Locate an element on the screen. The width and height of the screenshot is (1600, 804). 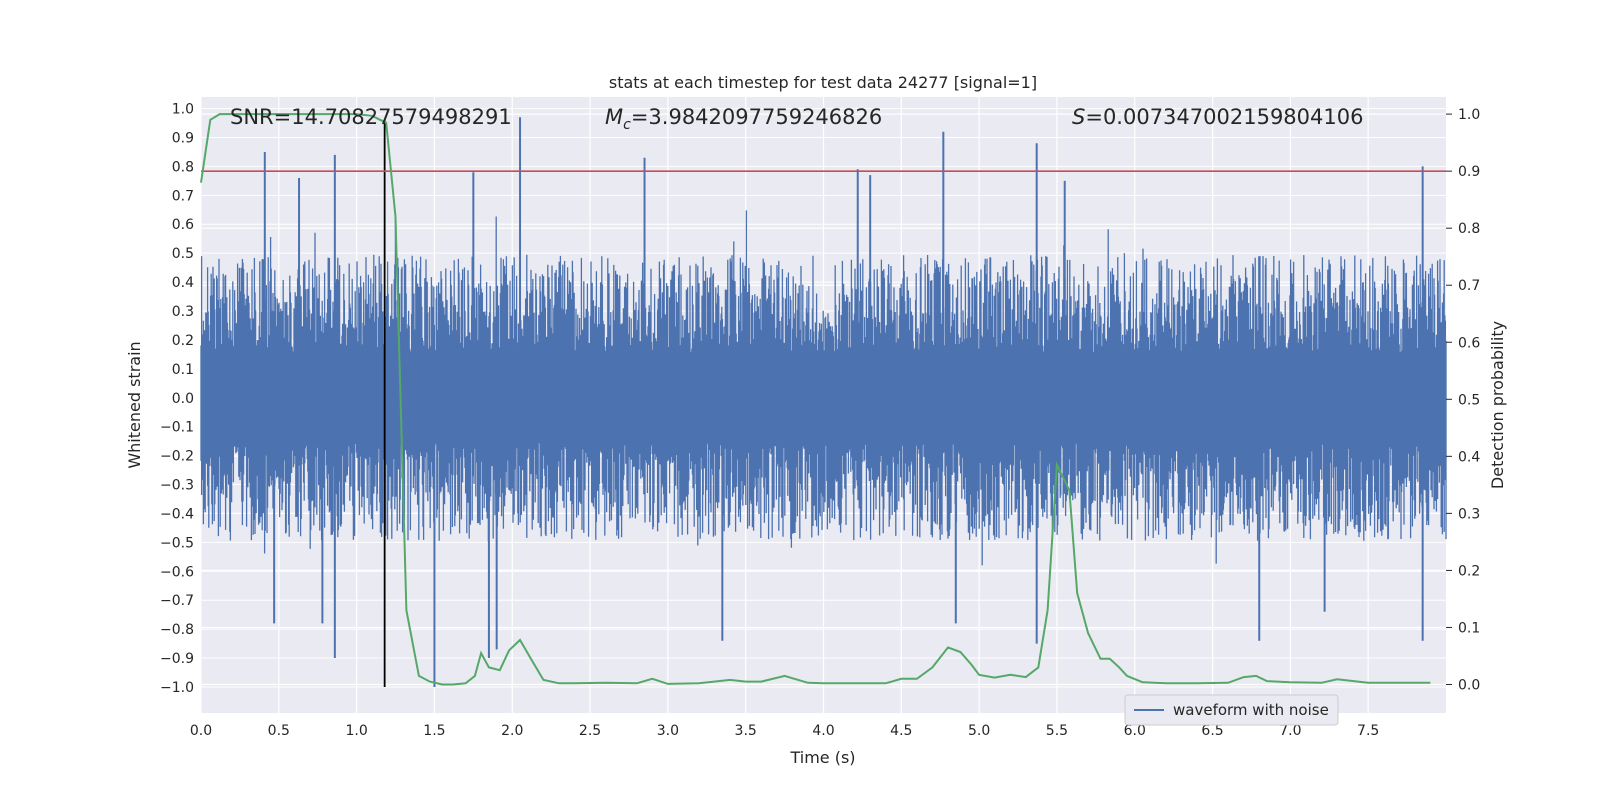
y-left-tick-label: 0.0 is located at coordinates (183, 399).